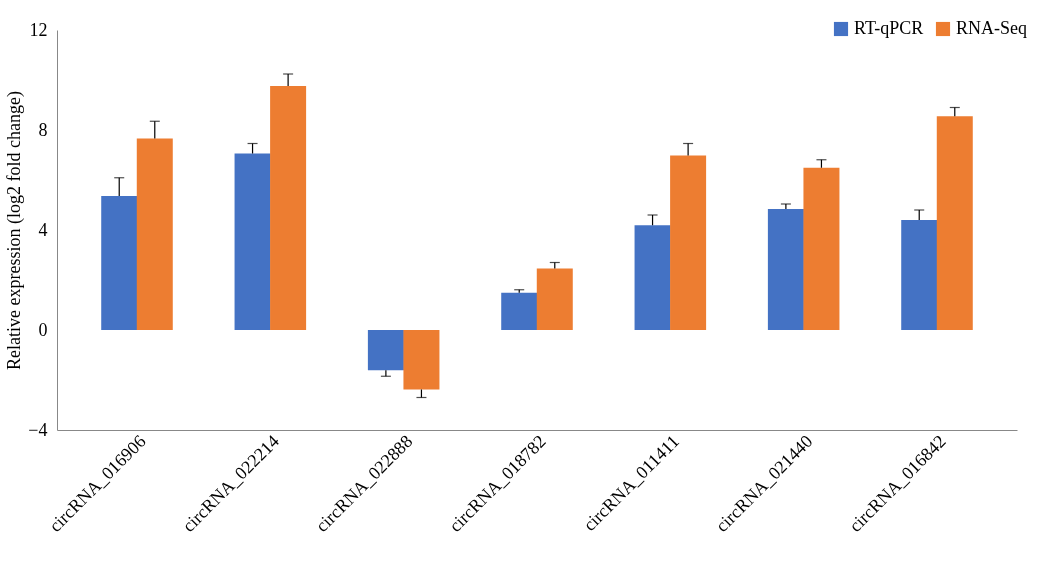 This screenshot has width=1055, height=573. Describe the element at coordinates (991, 28) in the screenshot. I see `legend-label: RNA-Seq` at that location.